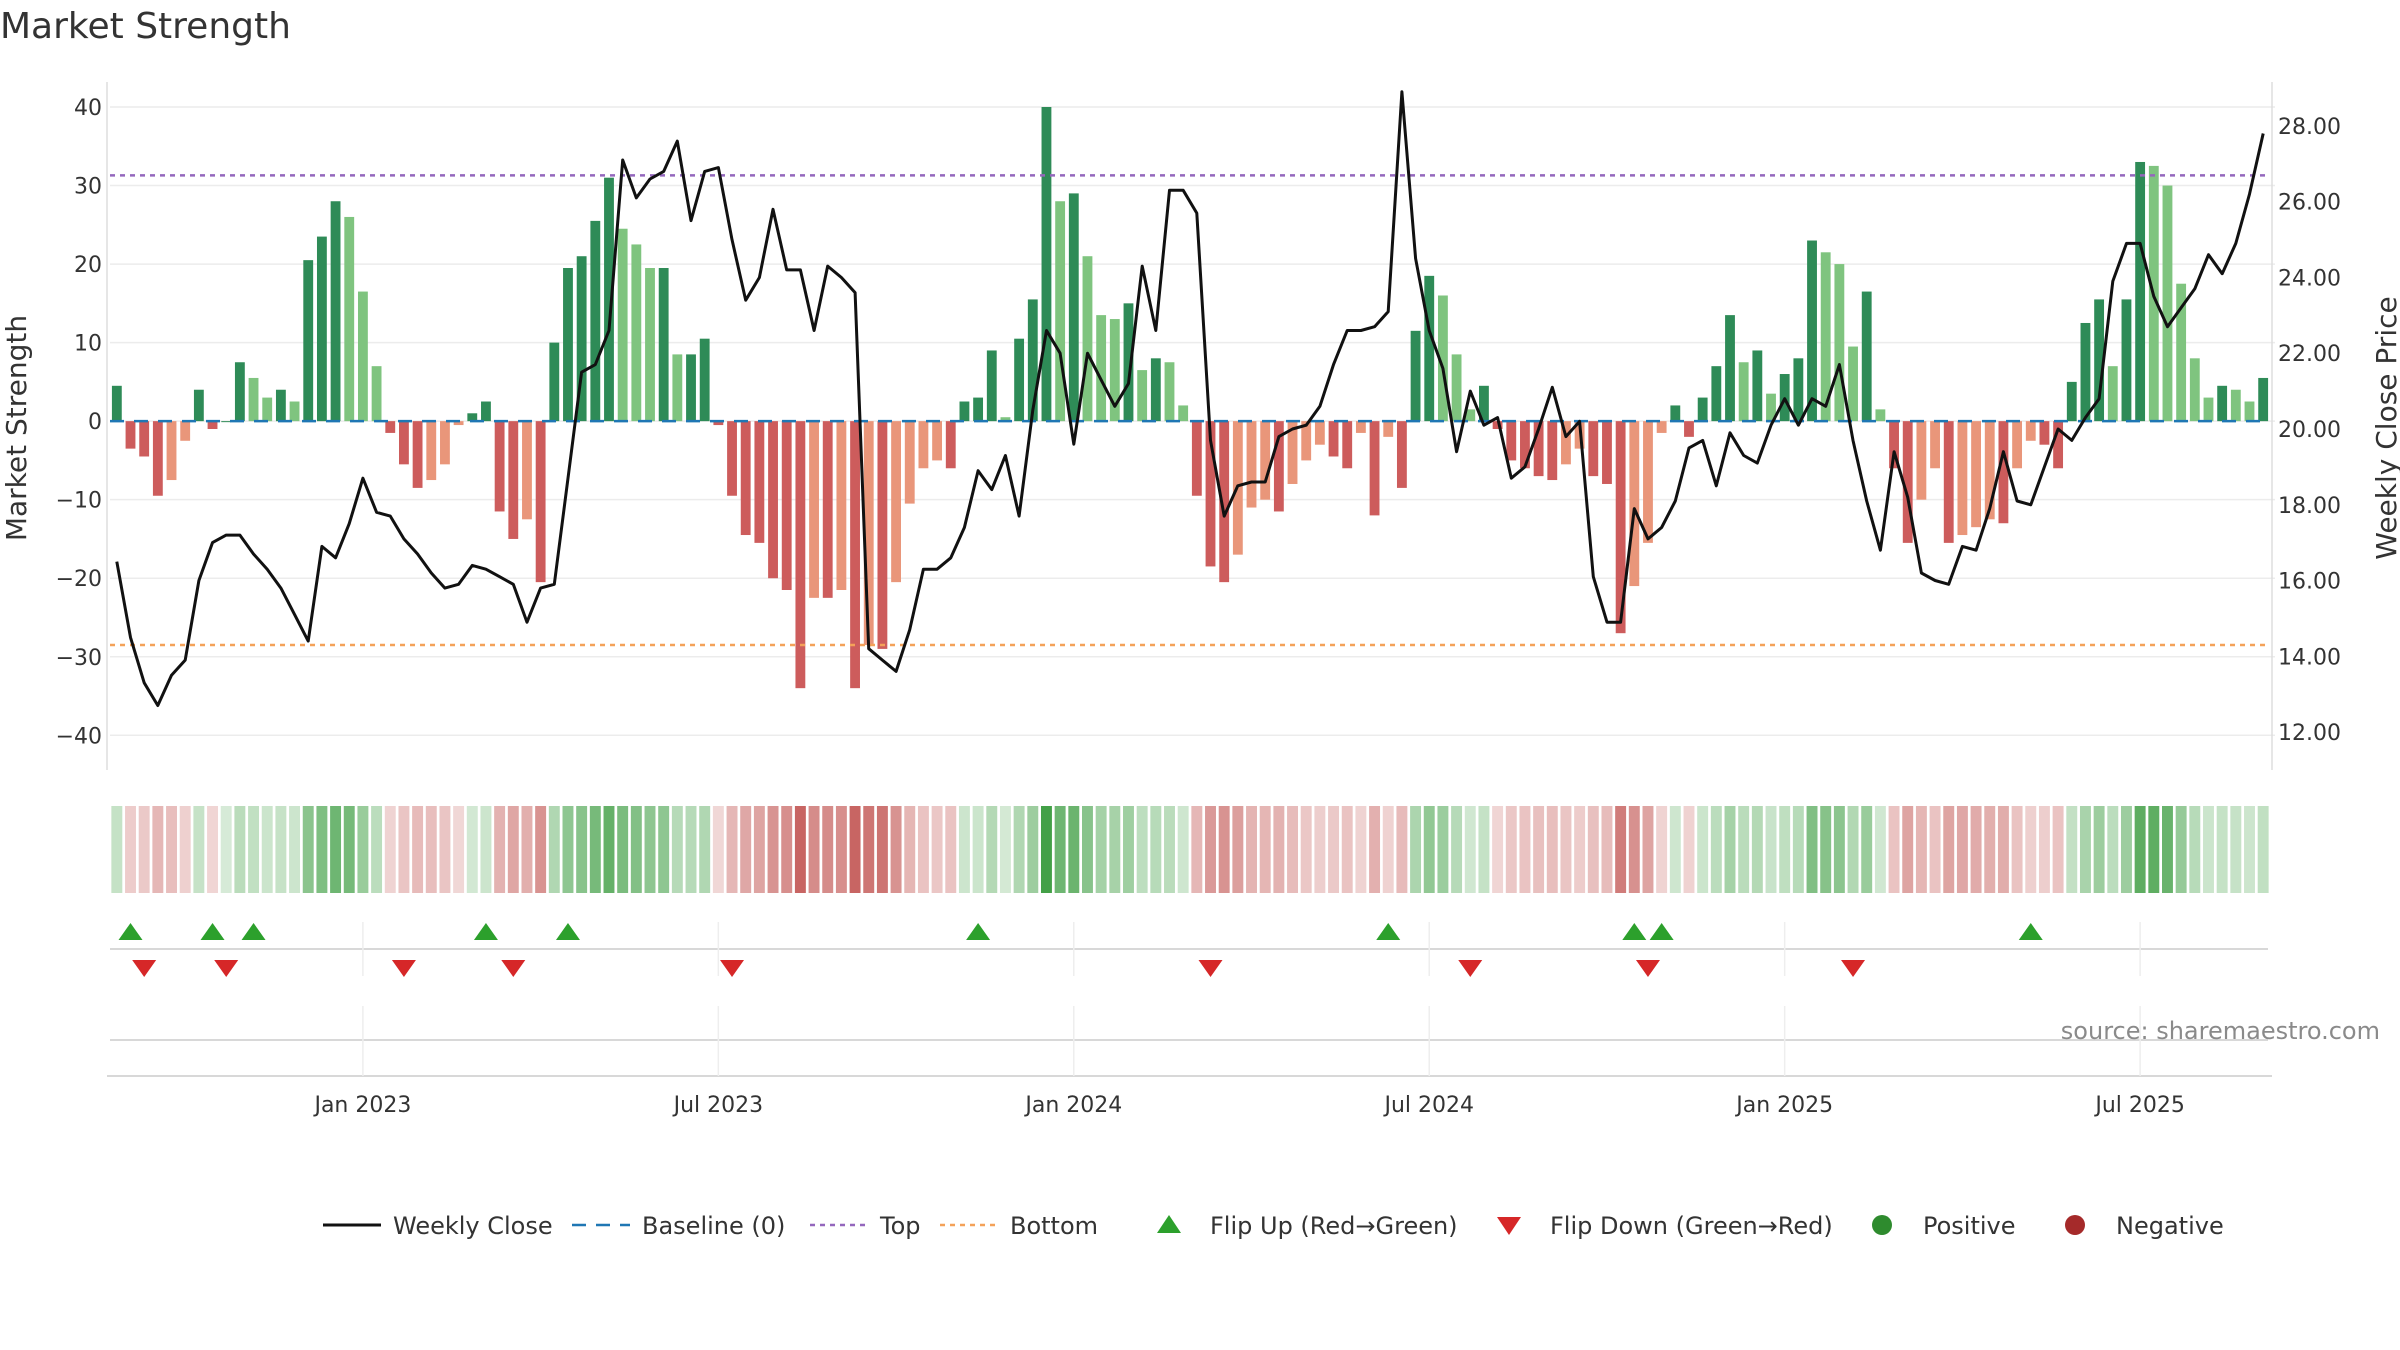 The image size is (2400, 1350). Describe the element at coordinates (1190, 849) in the screenshot. I see `strength-heat-strip` at that location.